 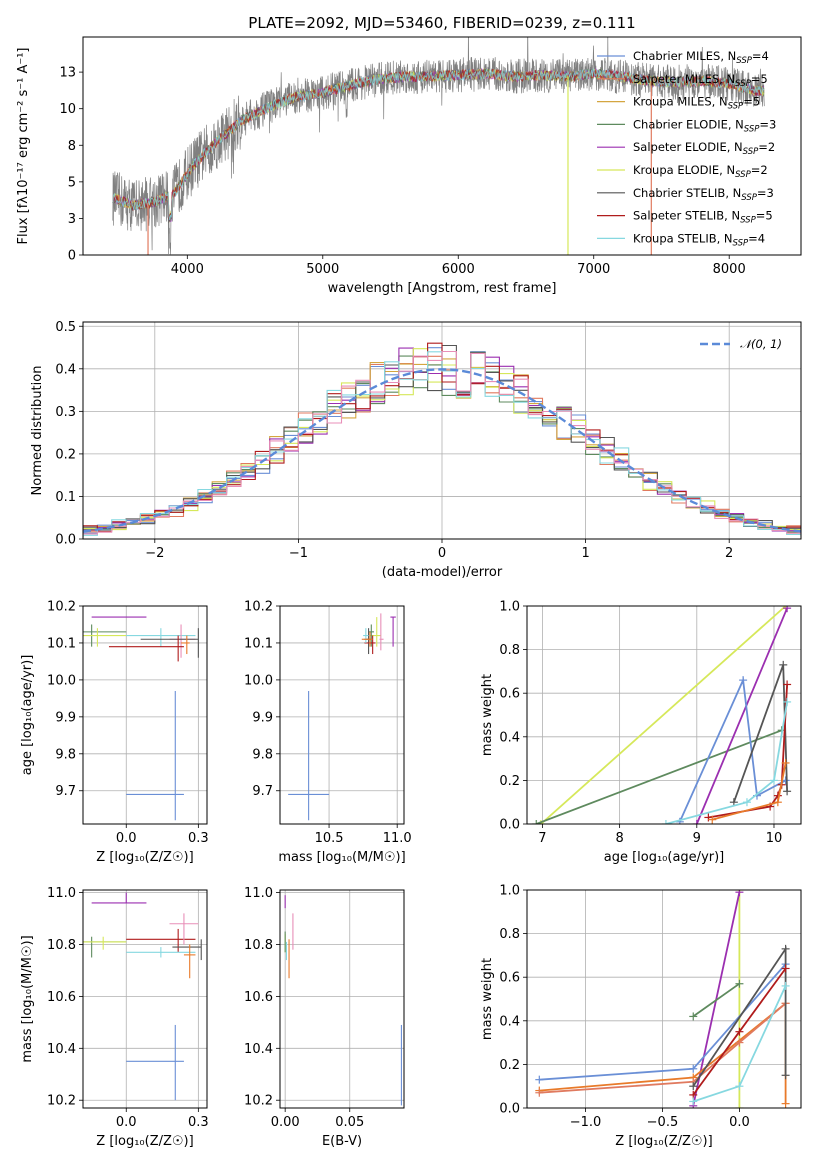 What do you see at coordinates (187, 269) in the screenshot?
I see `spectrum-xtick-label: 4000` at bounding box center [187, 269].